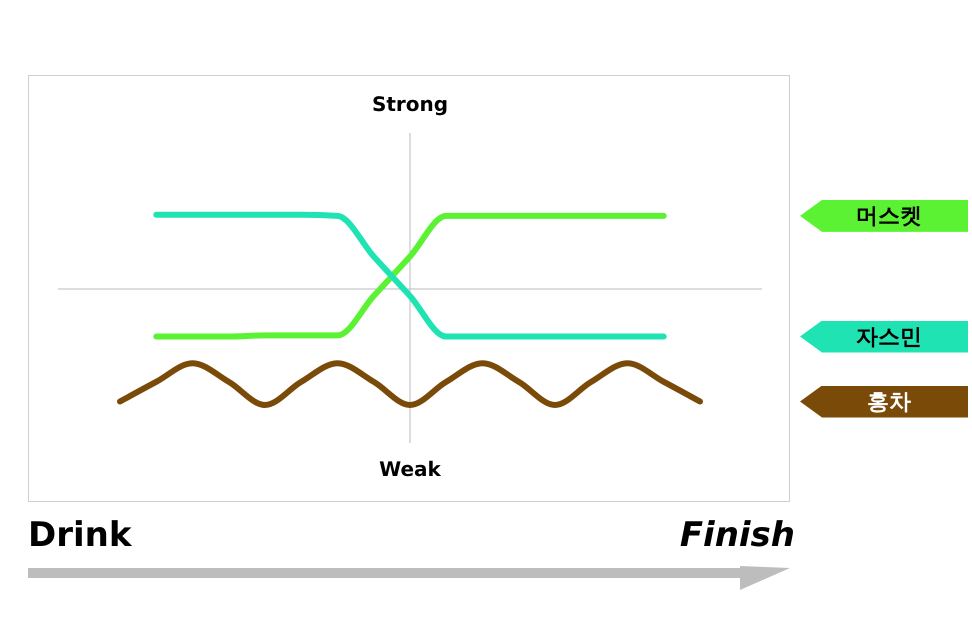 This screenshot has height=640, width=972. Describe the element at coordinates (889, 216) in the screenshot. I see `text: 머스켓` at that location.